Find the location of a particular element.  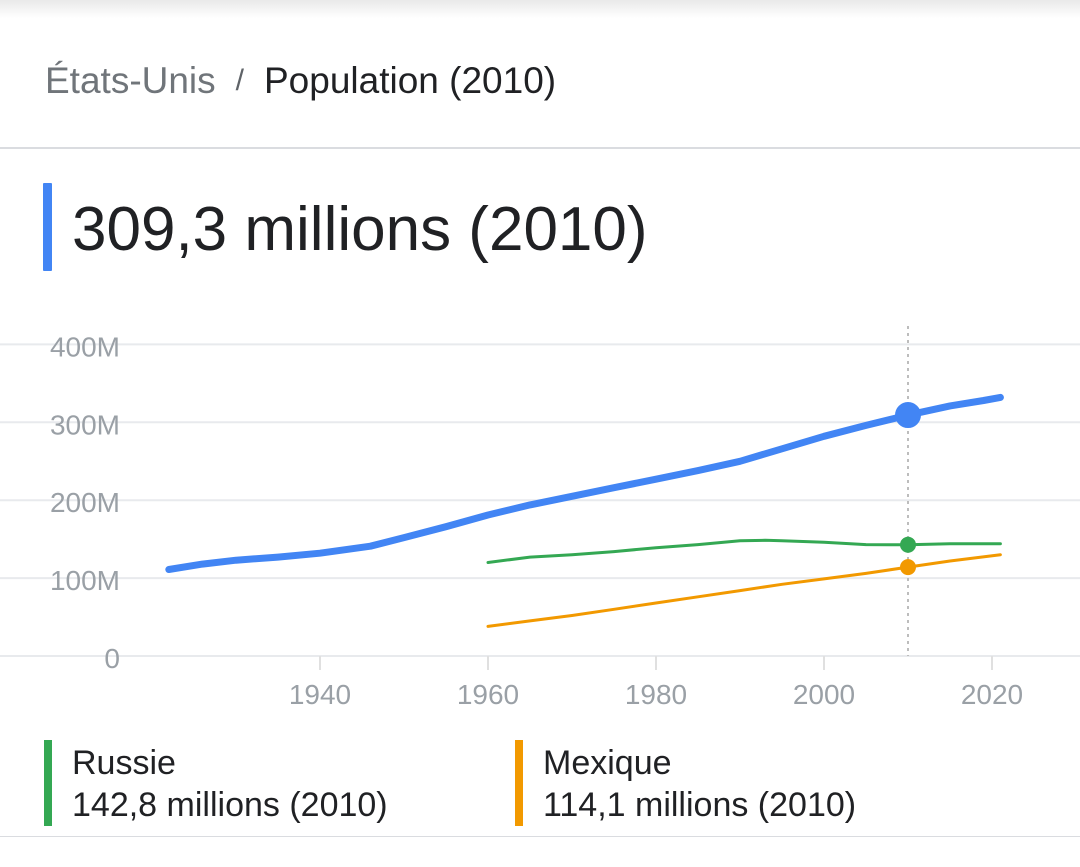

bottom-divider is located at coordinates (540, 836).